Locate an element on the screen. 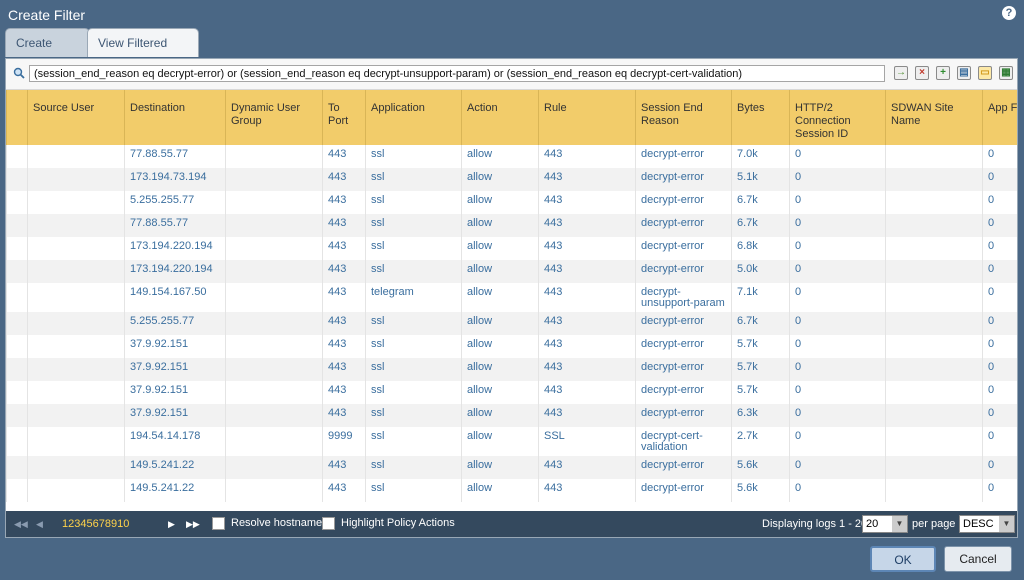  col-header-bytes: Bytes is located at coordinates (760, 117).